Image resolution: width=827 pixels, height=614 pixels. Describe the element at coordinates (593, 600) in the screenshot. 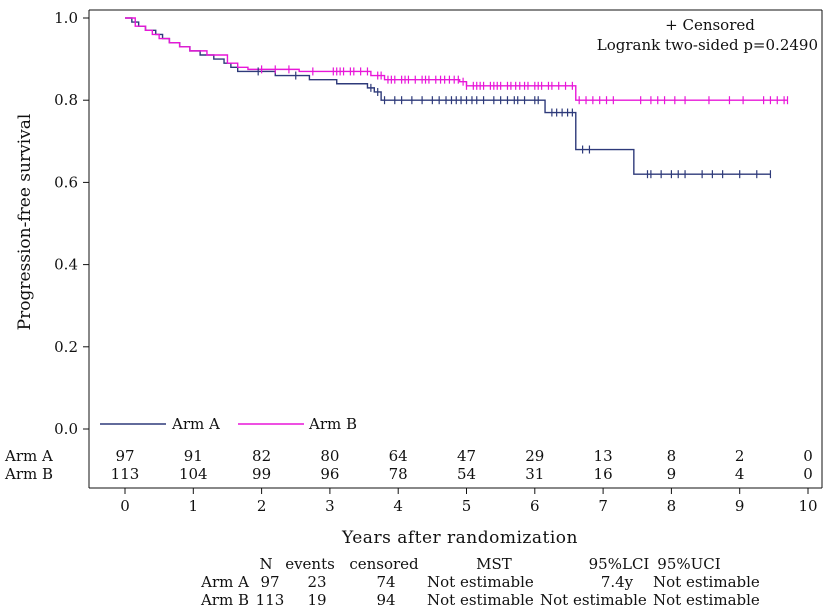

I see `stats-arm-b-lci: Not estimable` at that location.